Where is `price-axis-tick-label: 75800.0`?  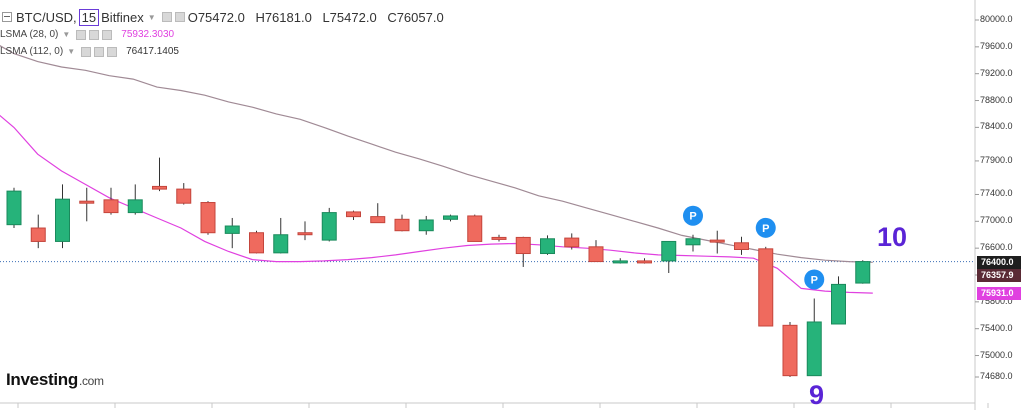
price-axis-tick-label: 75800.0 is located at coordinates (996, 300).